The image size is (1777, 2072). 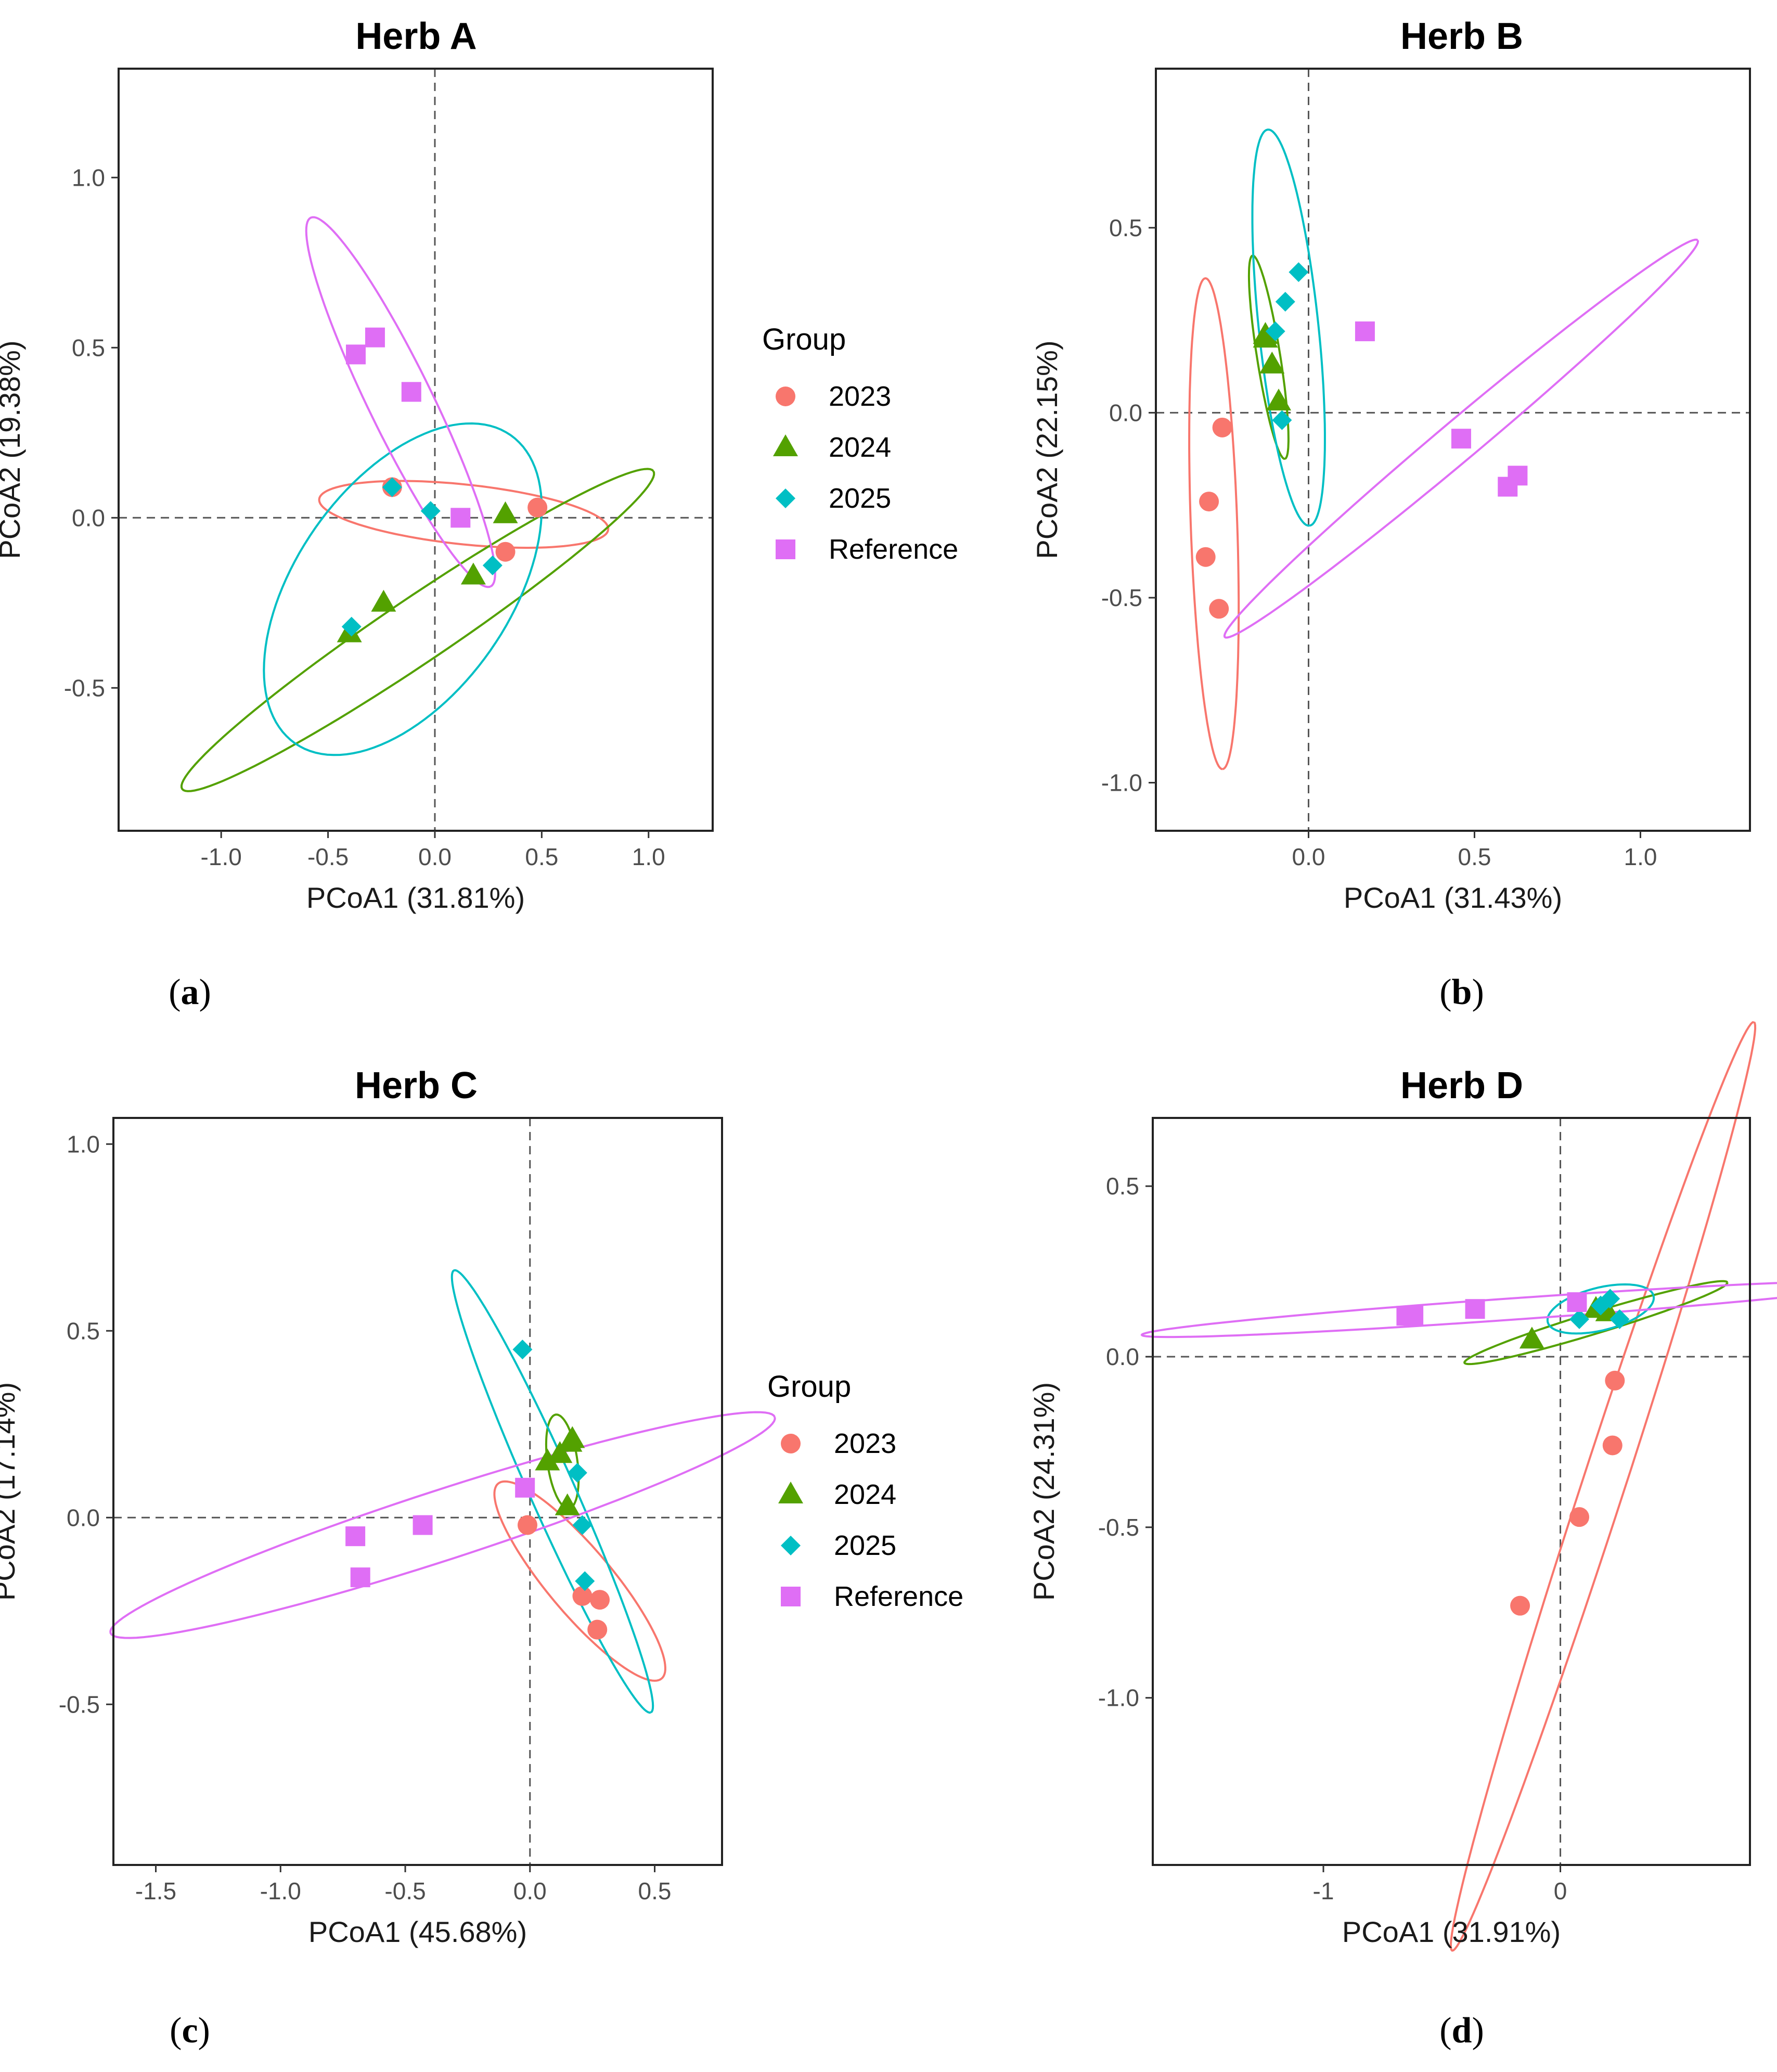 What do you see at coordinates (1462, 2031) in the screenshot?
I see `caption-letter: d` at bounding box center [1462, 2031].